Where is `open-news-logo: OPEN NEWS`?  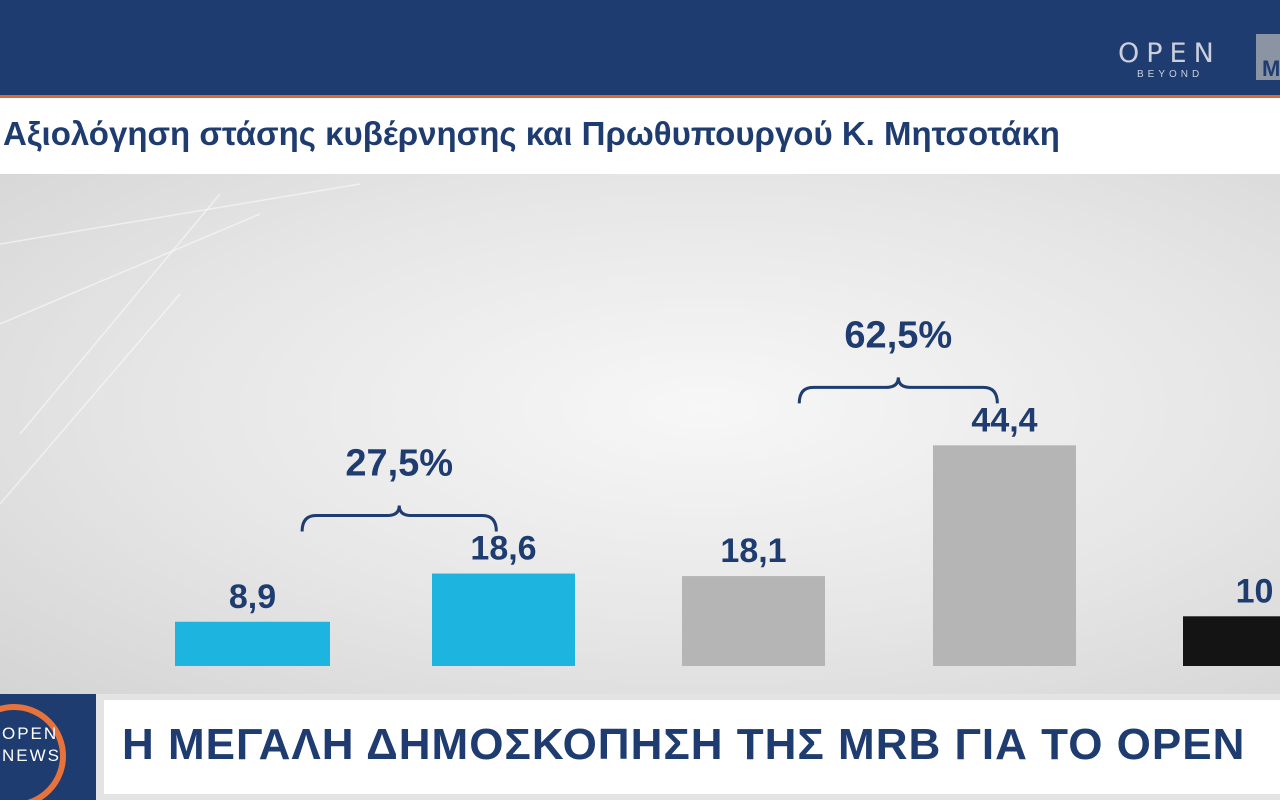
open-news-logo: OPEN NEWS is located at coordinates (48, 747).